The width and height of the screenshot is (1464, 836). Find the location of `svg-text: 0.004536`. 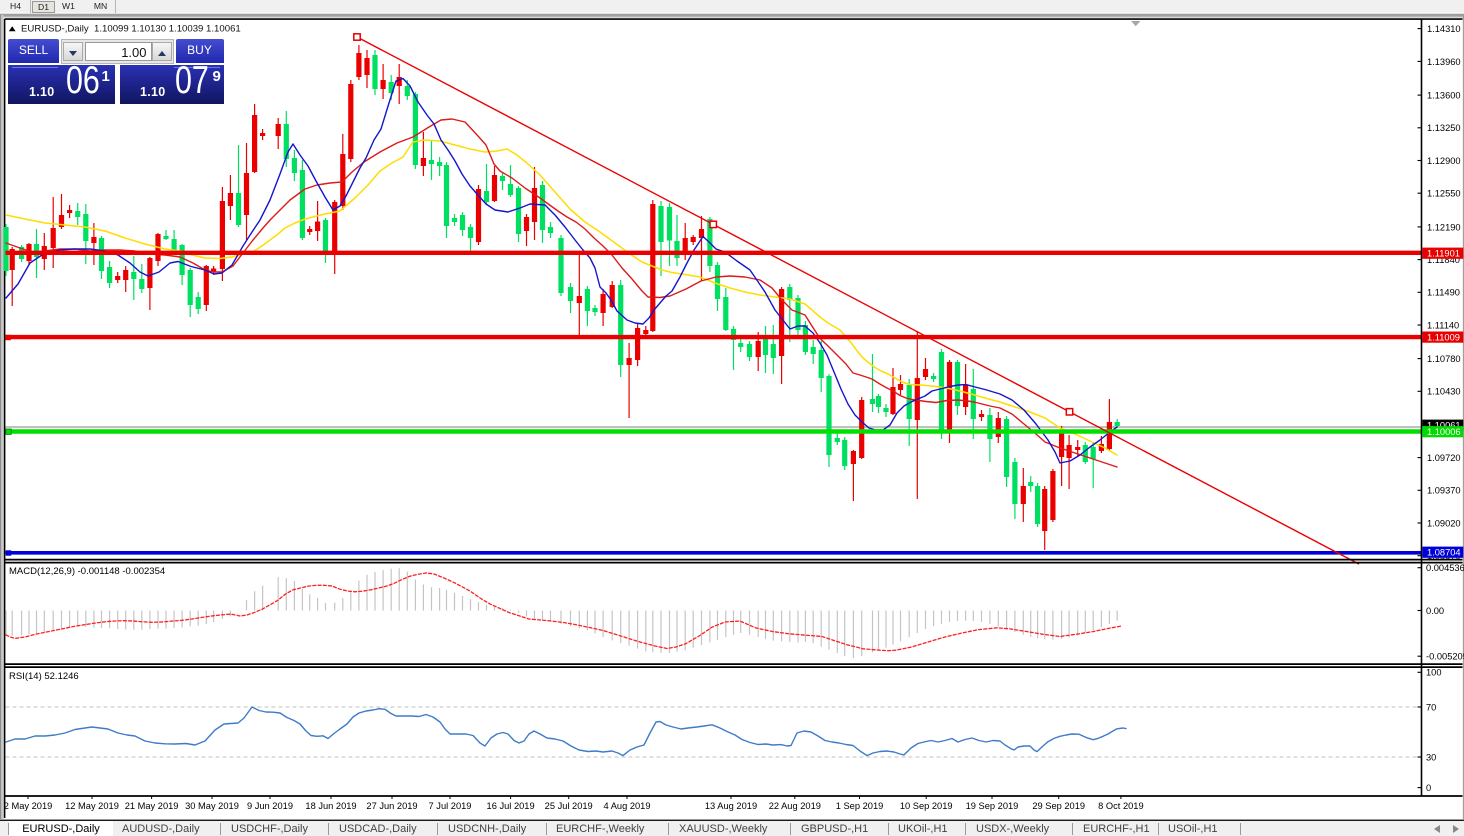

svg-text: 0.004536 is located at coordinates (1445, 568).